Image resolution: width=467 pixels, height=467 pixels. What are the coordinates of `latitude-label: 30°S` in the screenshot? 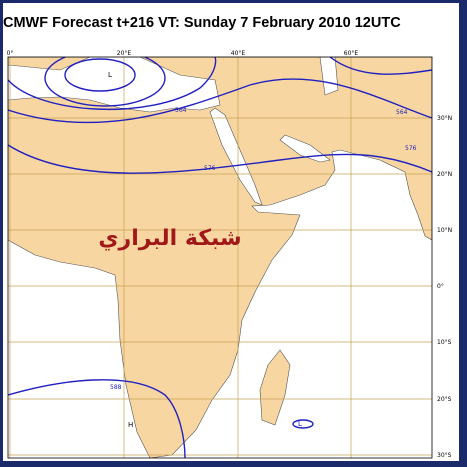 It's located at (444, 455).